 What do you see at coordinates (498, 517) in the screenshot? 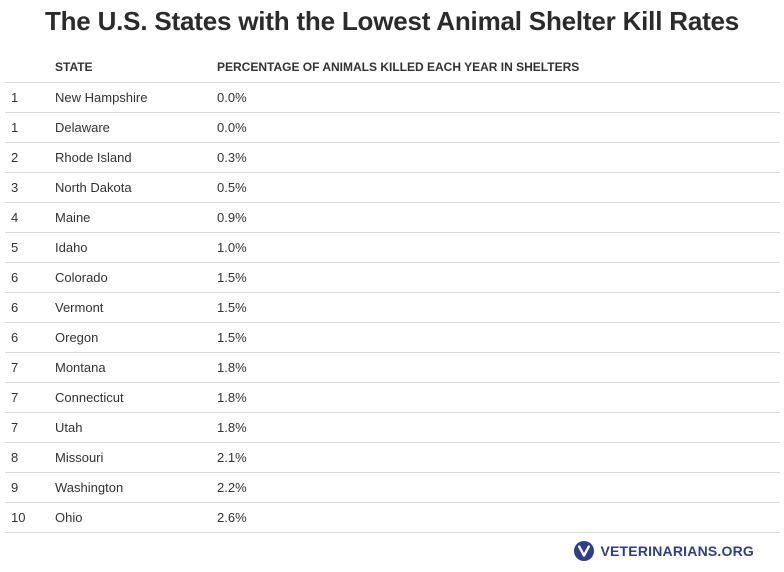
I see `cell-percentage: 2.6%` at bounding box center [498, 517].